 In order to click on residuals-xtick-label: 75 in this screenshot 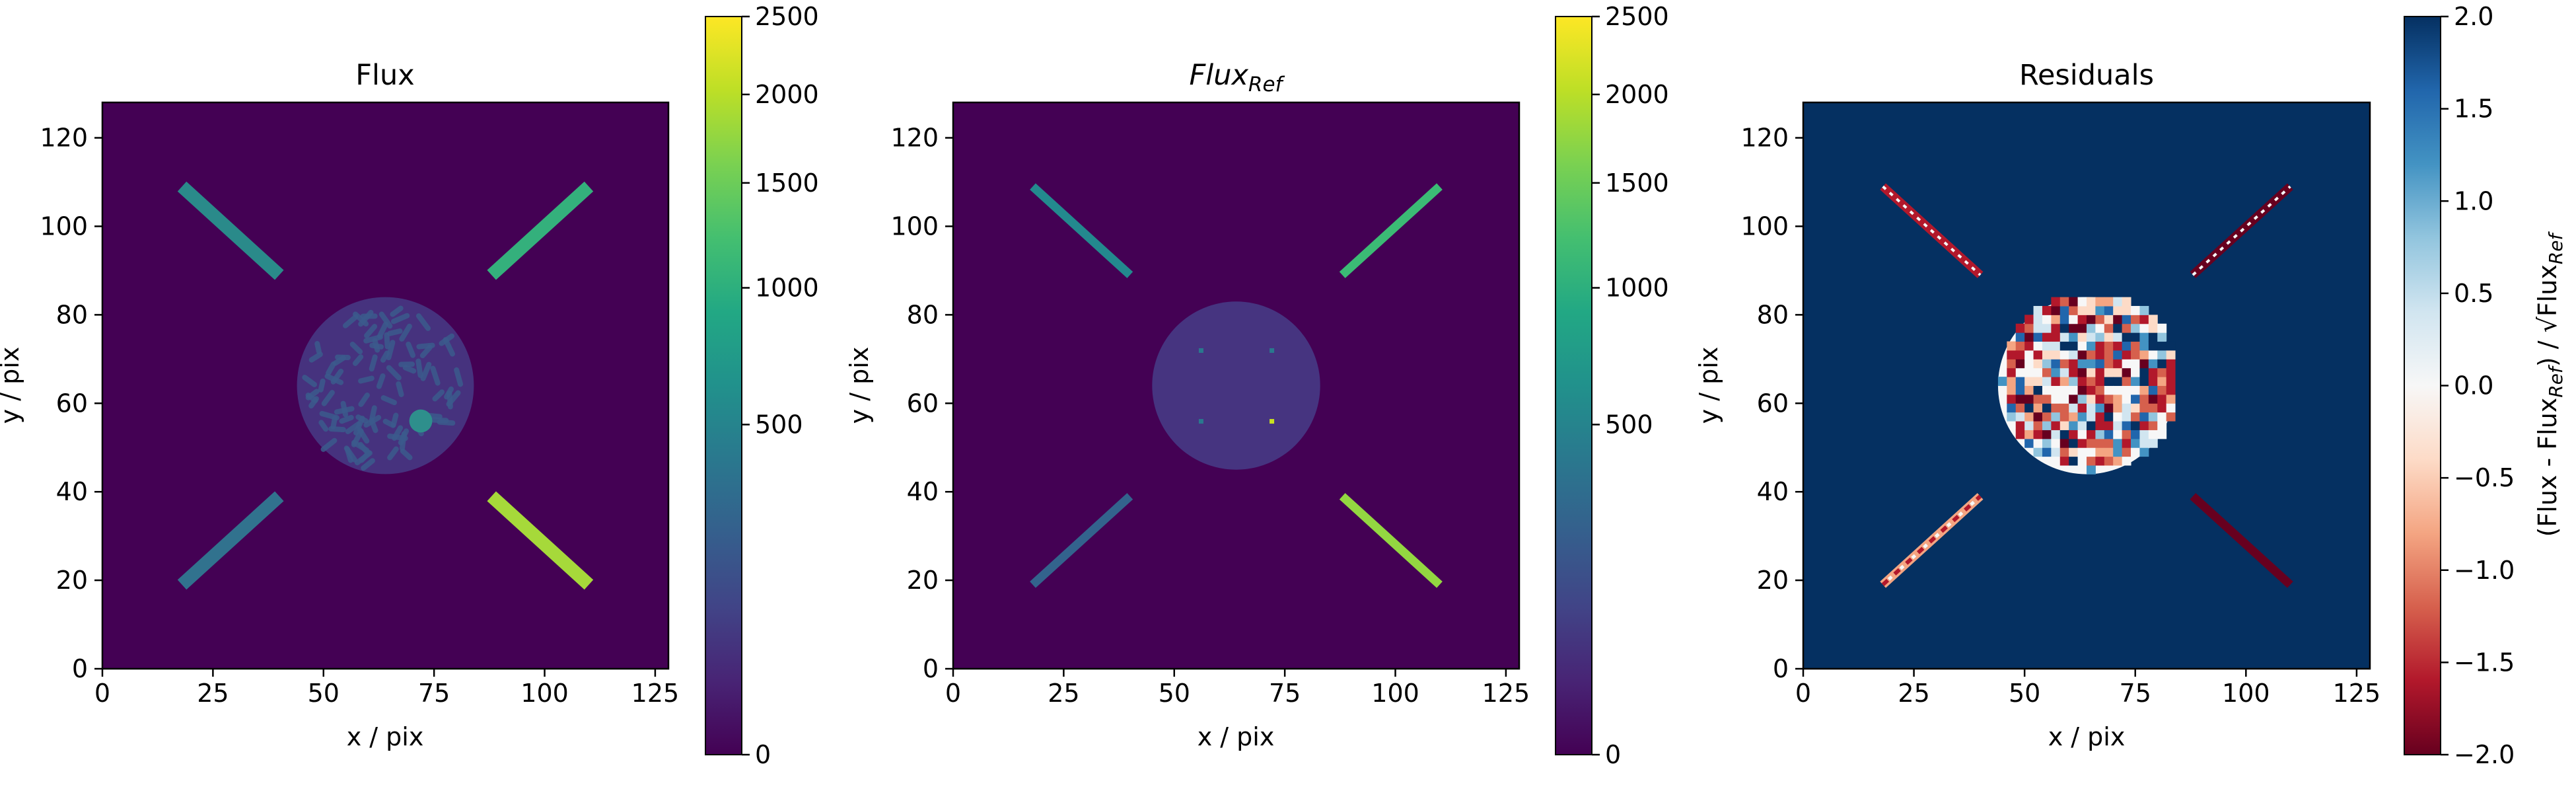, I will do `click(2135, 693)`.